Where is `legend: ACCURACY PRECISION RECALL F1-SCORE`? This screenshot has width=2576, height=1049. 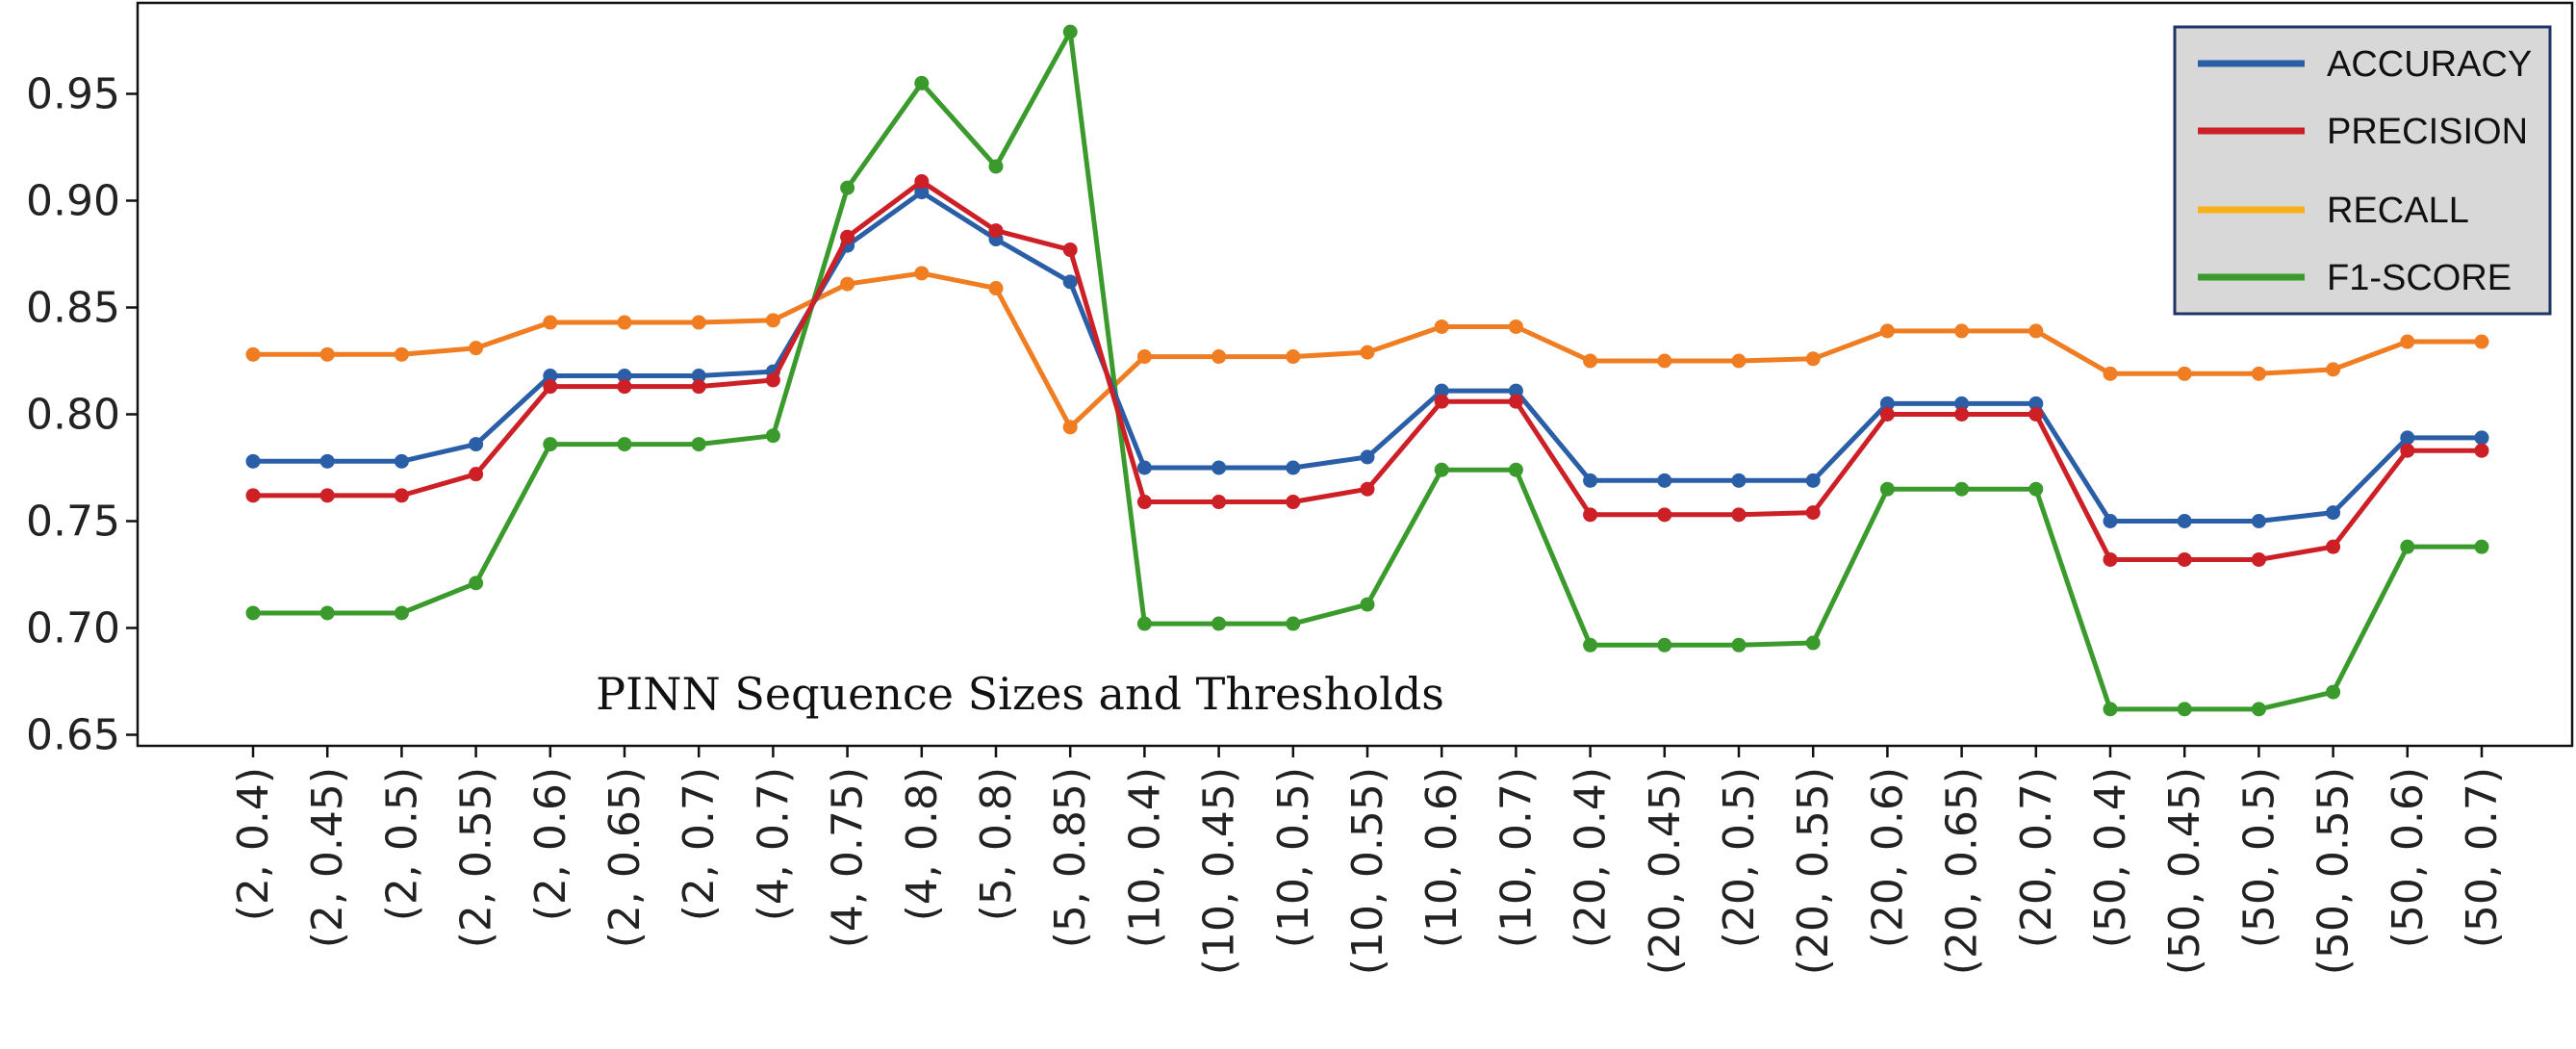
legend: ACCURACY PRECISION RECALL F1-SCORE is located at coordinates (2362, 170).